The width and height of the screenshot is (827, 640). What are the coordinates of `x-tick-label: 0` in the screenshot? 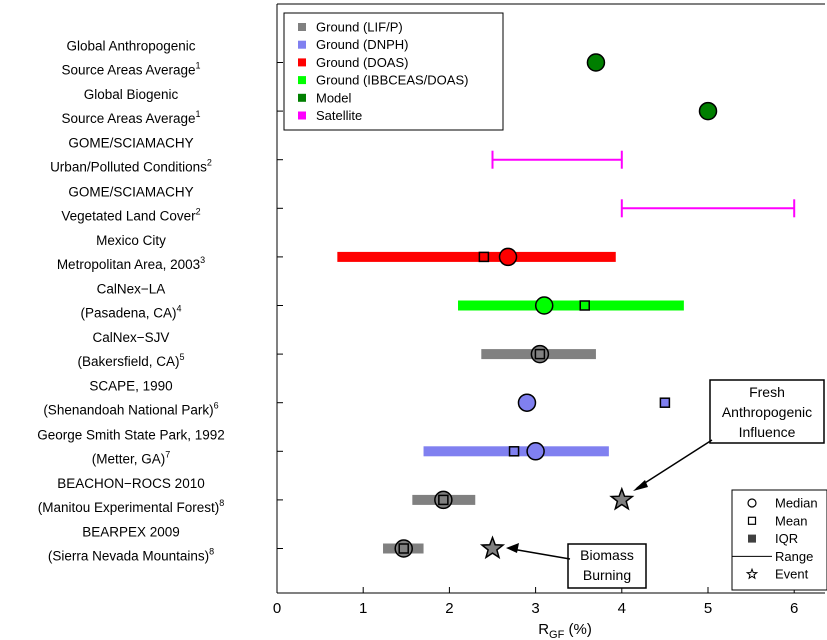 It's located at (277, 608).